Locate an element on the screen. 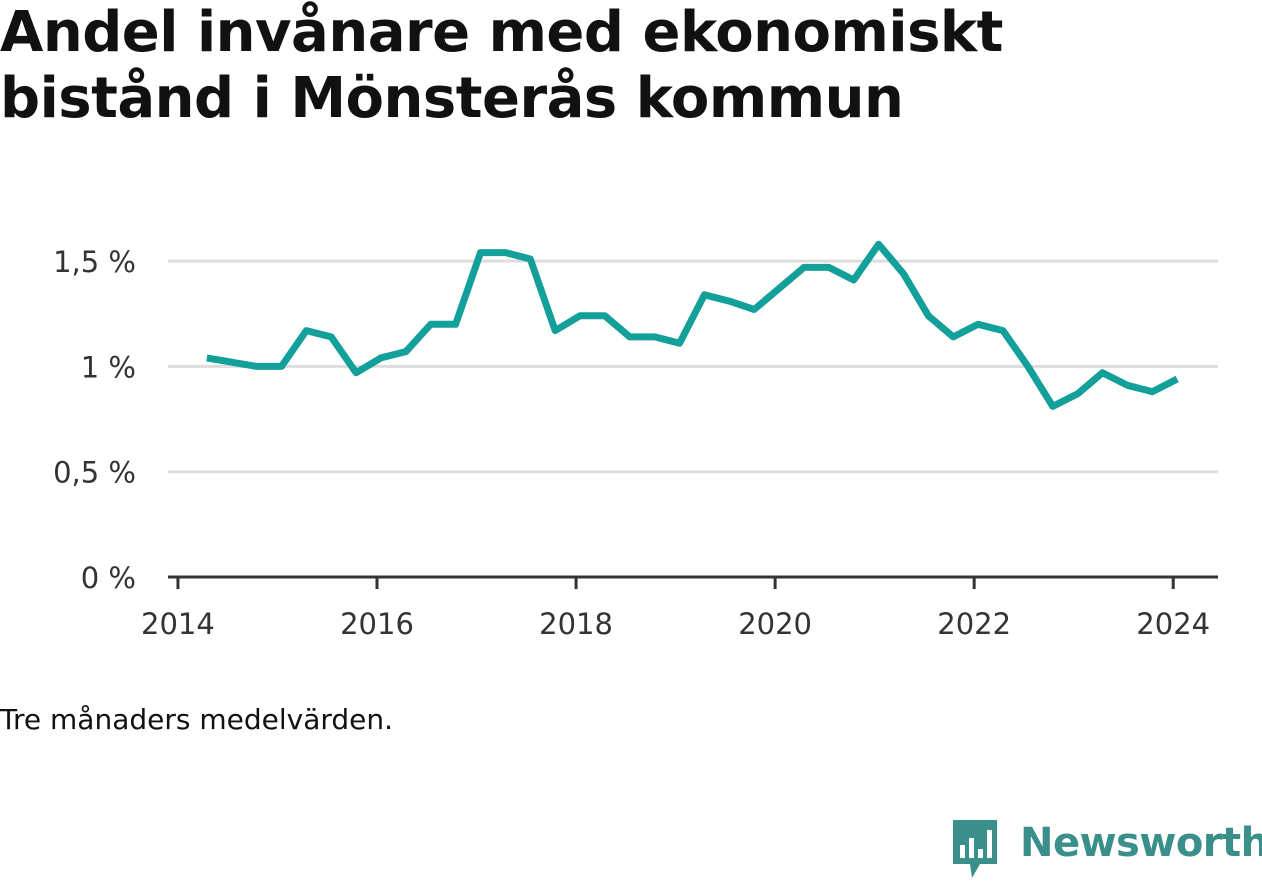 This screenshot has height=882, width=1262. x-tick-label: 2024 is located at coordinates (1173, 624).